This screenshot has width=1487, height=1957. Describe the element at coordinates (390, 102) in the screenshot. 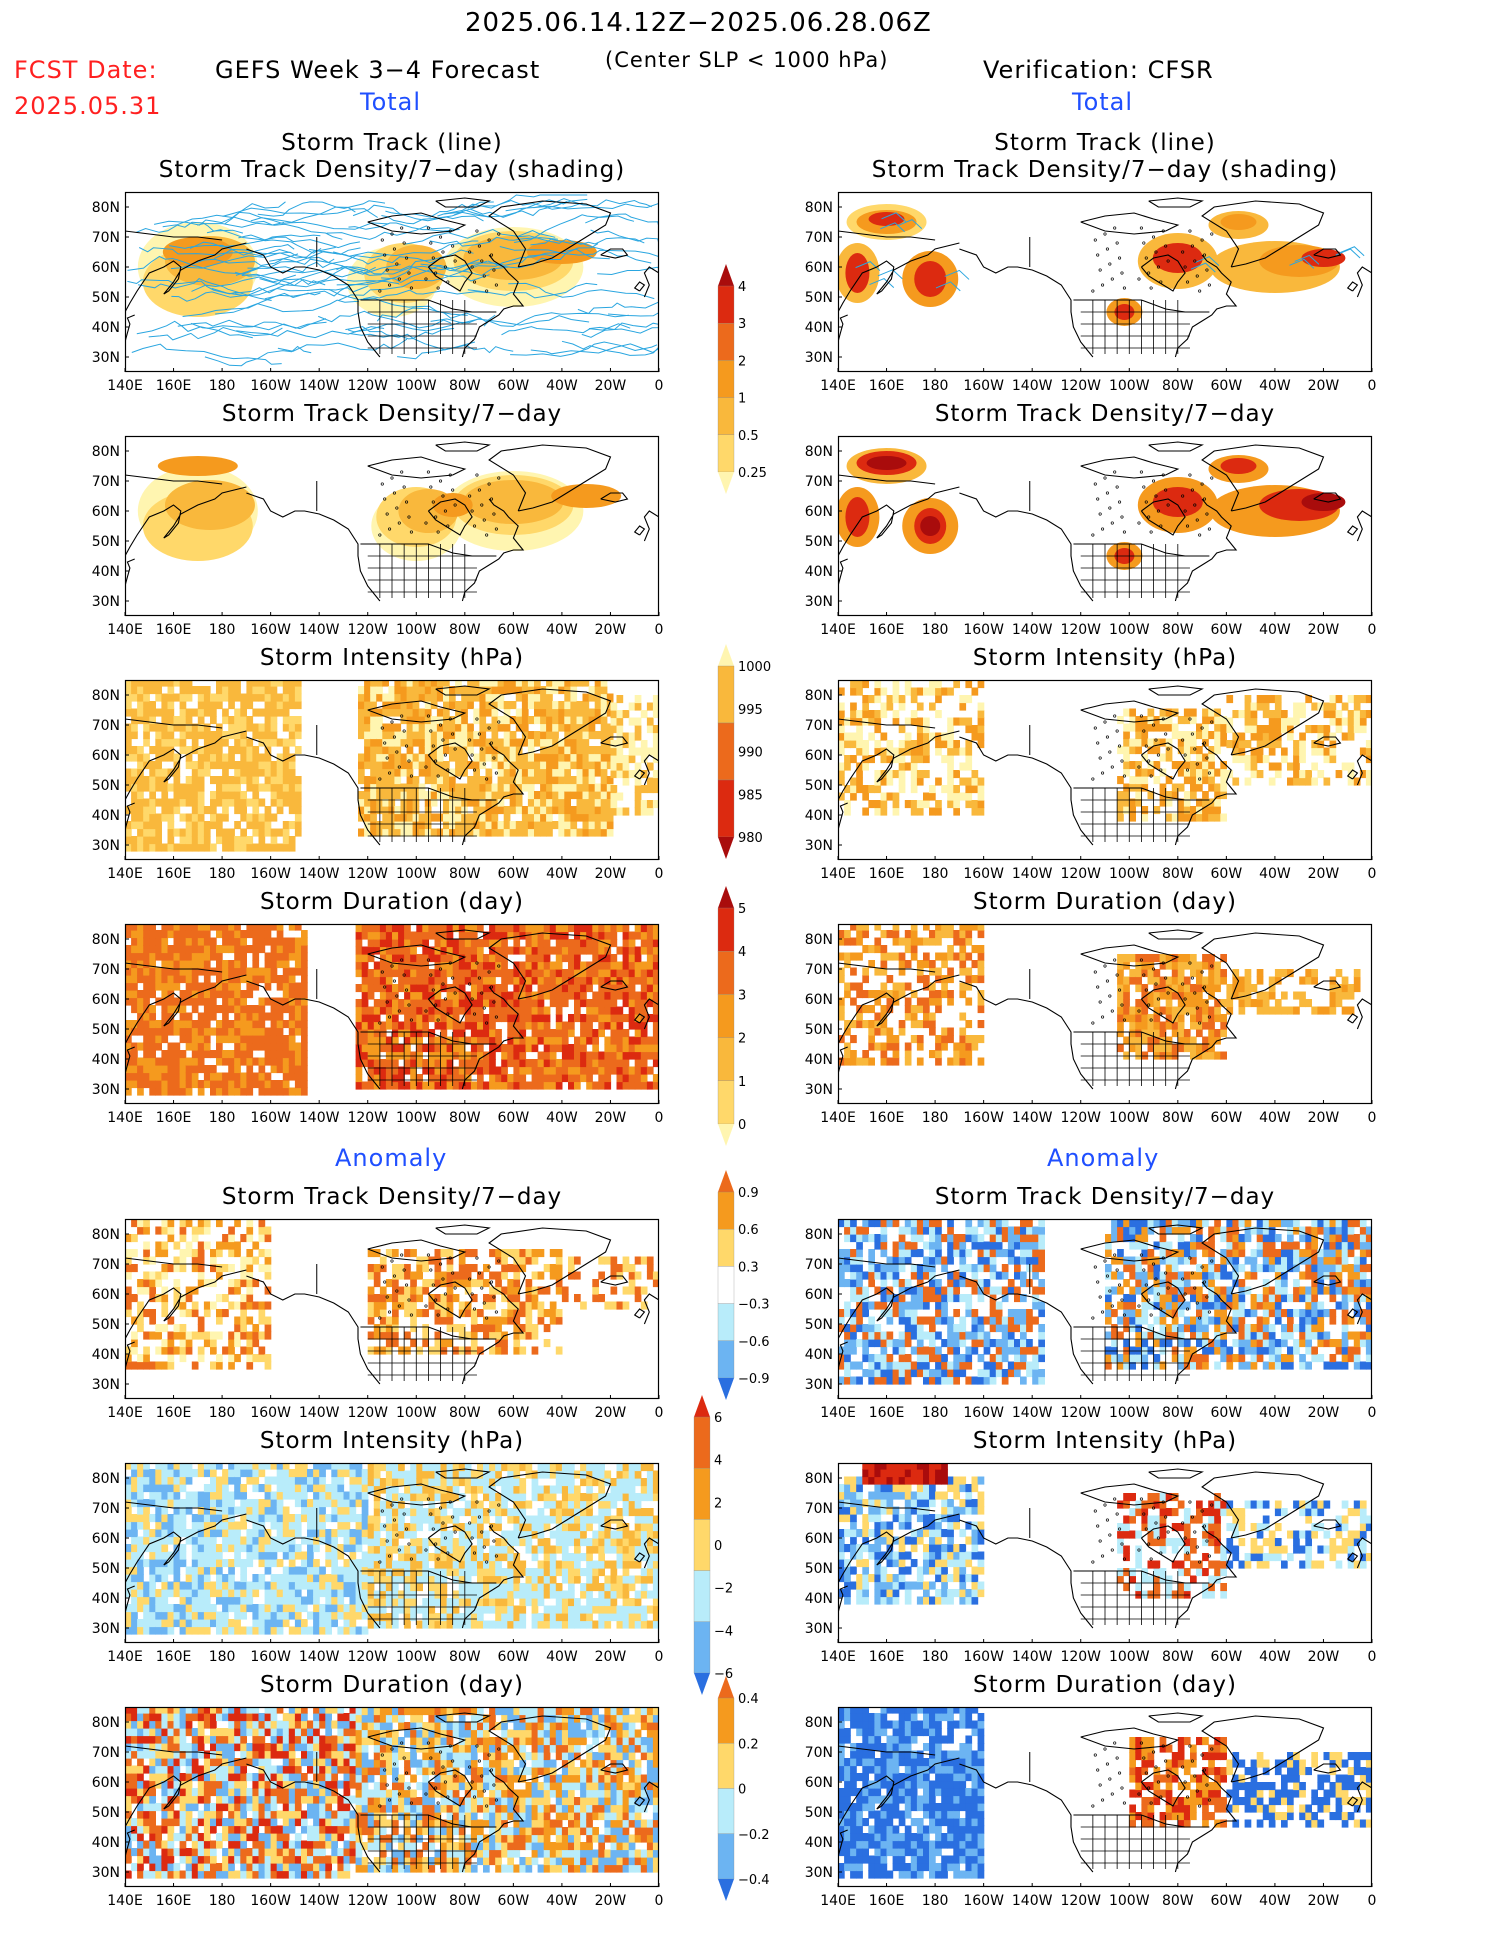

I see `left-total-label: Total` at that location.